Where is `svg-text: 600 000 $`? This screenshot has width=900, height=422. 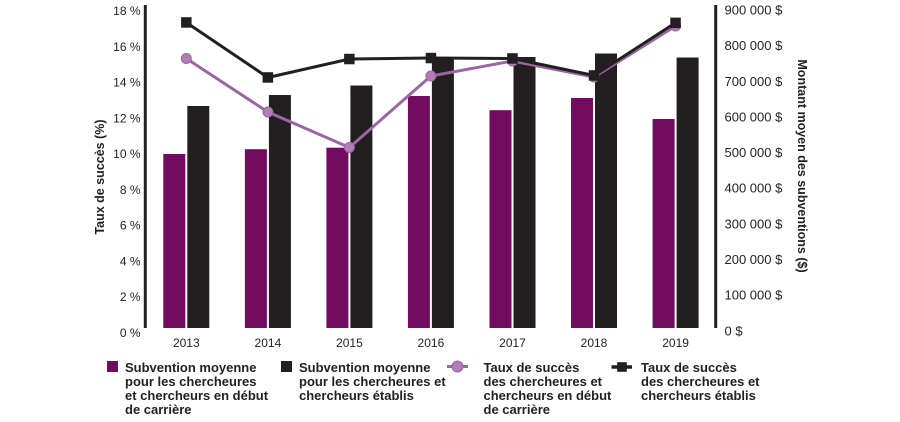 svg-text: 600 000 $ is located at coordinates (754, 116).